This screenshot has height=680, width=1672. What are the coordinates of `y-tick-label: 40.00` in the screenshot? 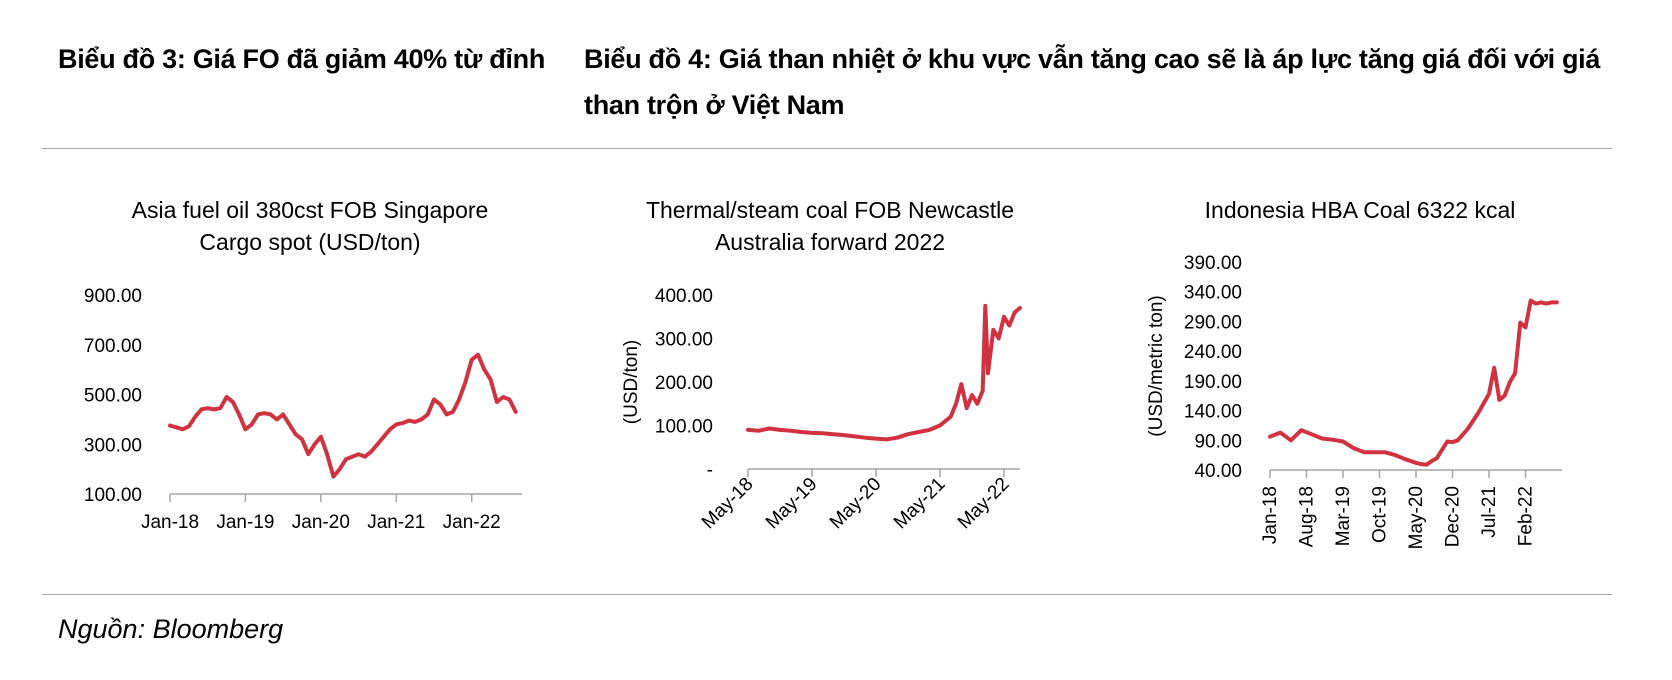 It's located at (1218, 471).